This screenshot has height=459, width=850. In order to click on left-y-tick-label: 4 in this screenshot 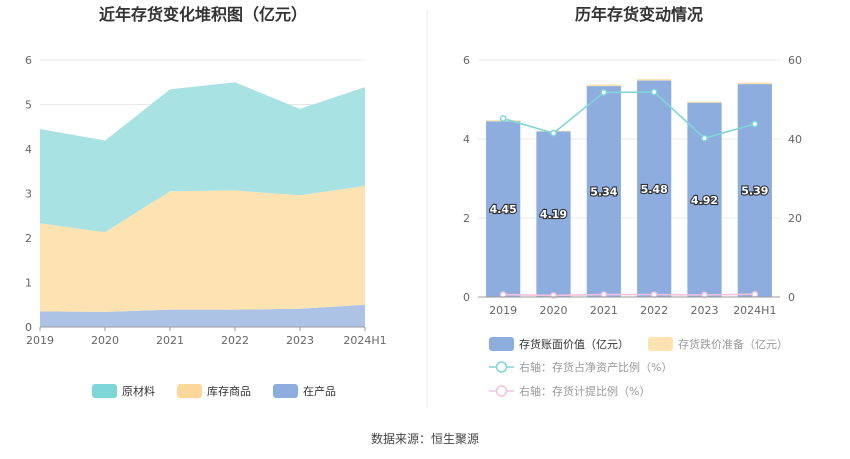, I will do `click(28, 149)`.